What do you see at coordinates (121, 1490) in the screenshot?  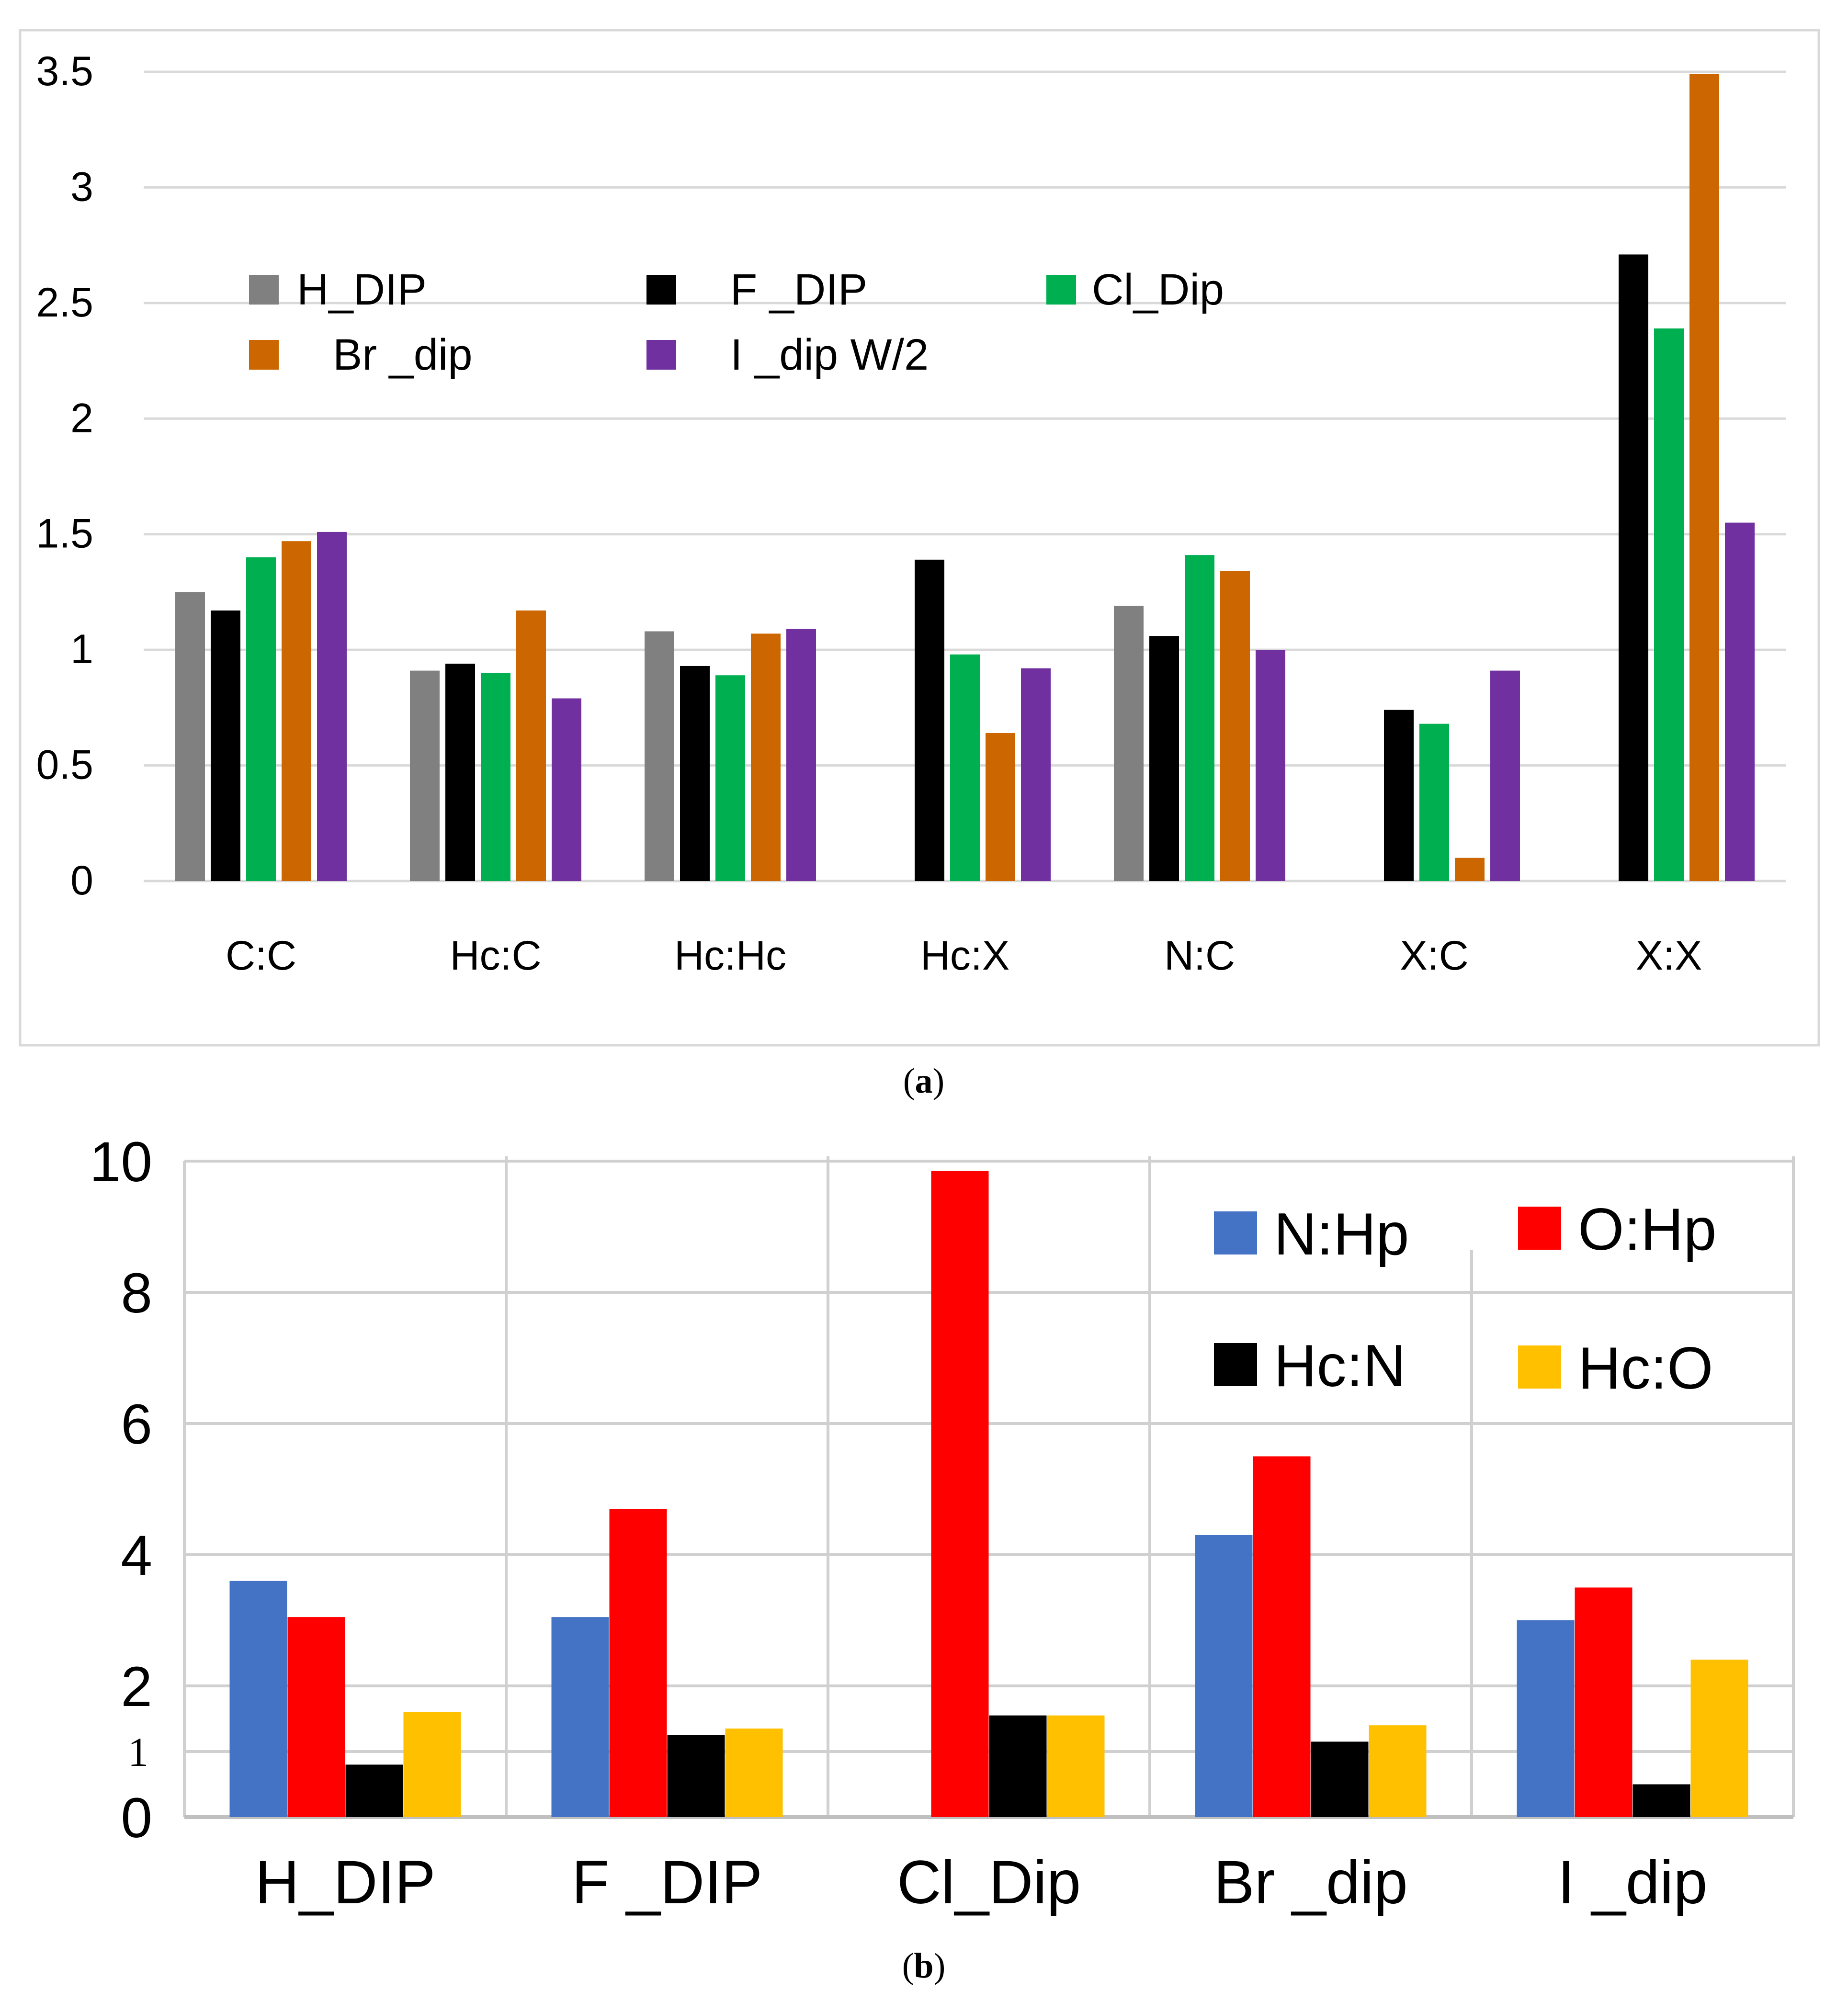 I see `panel-b-y-axis: 0 1 2 4 6 8 10` at bounding box center [121, 1490].